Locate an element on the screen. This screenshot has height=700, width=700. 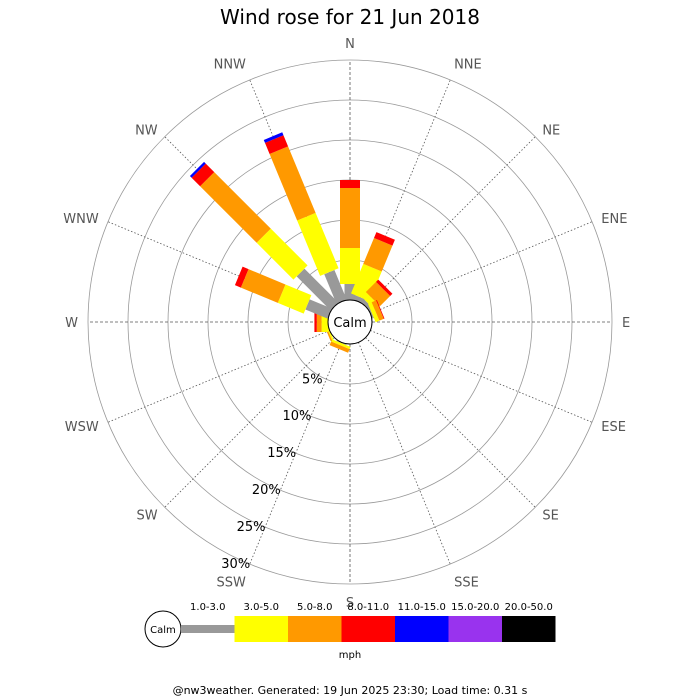
petal-wnw is located at coordinates (283, 292).